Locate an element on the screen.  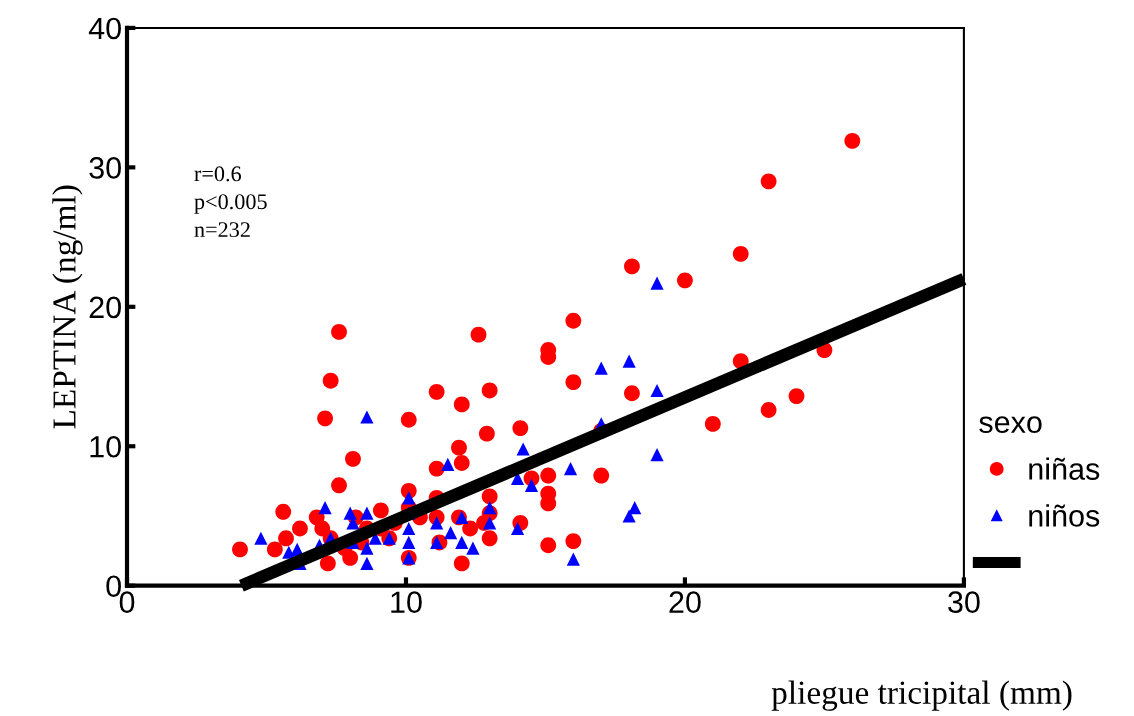
legend-label: niñas is located at coordinates (1064, 468).